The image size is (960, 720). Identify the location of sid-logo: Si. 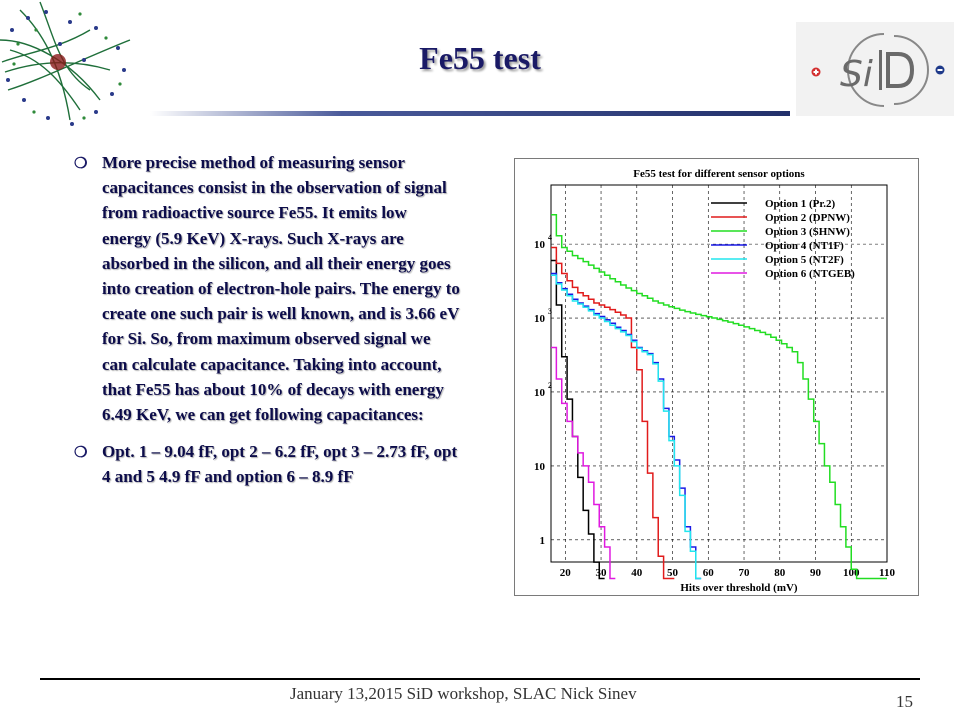
(875, 69).